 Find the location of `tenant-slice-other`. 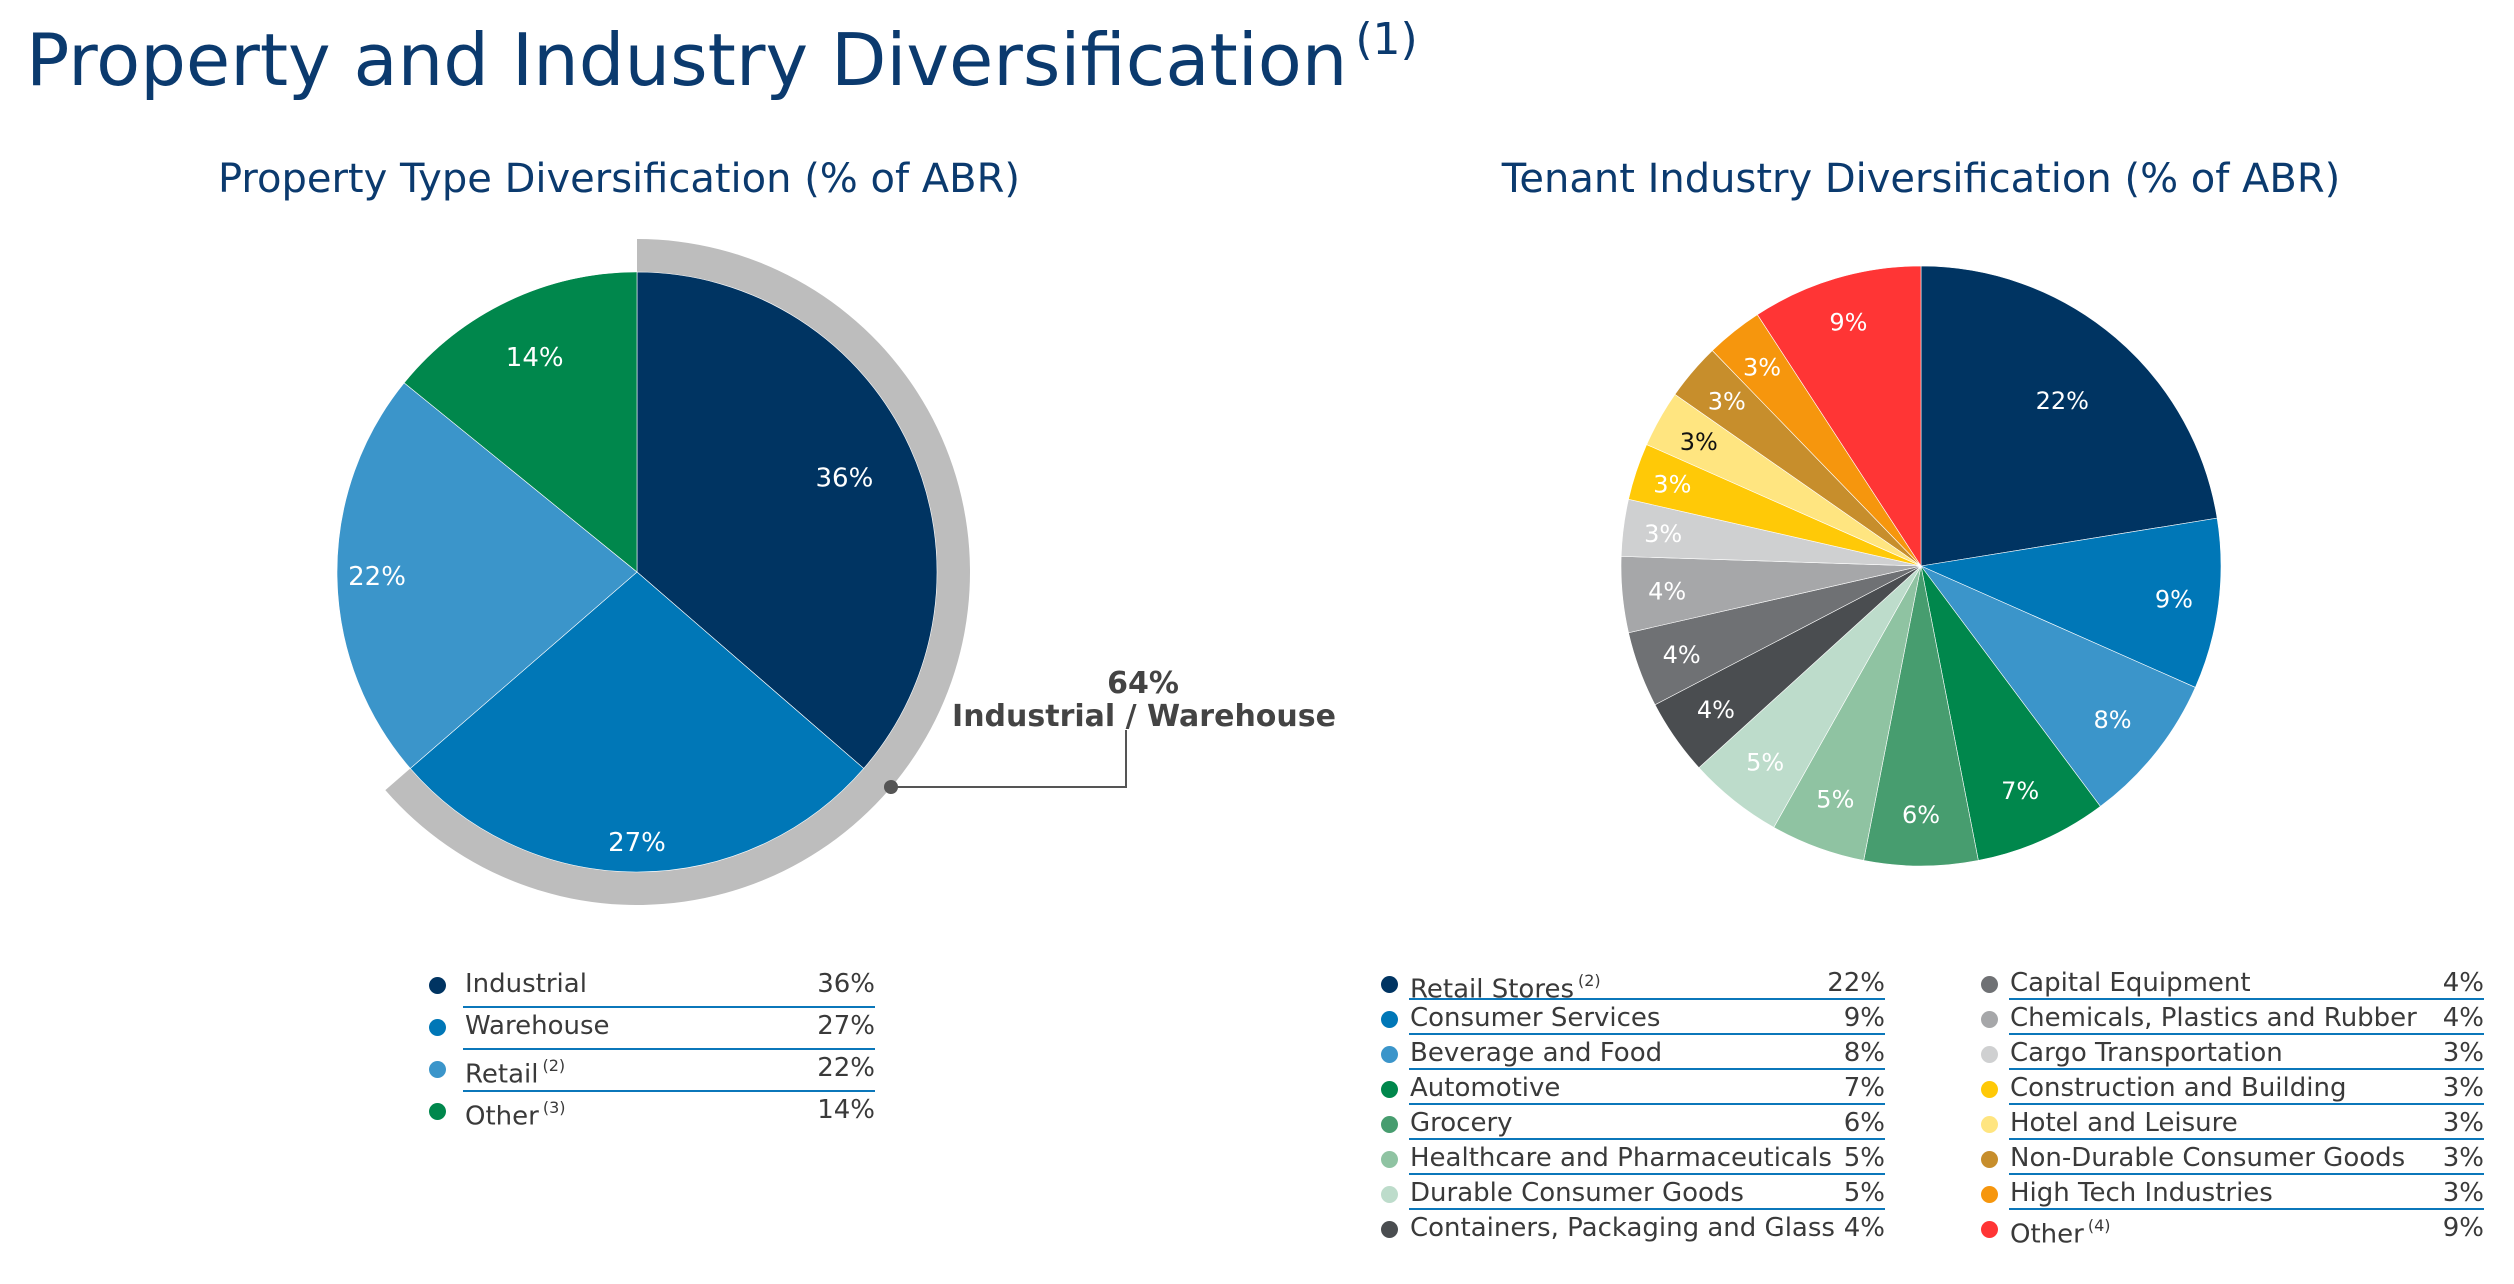

tenant-slice-other is located at coordinates (1839, 416).